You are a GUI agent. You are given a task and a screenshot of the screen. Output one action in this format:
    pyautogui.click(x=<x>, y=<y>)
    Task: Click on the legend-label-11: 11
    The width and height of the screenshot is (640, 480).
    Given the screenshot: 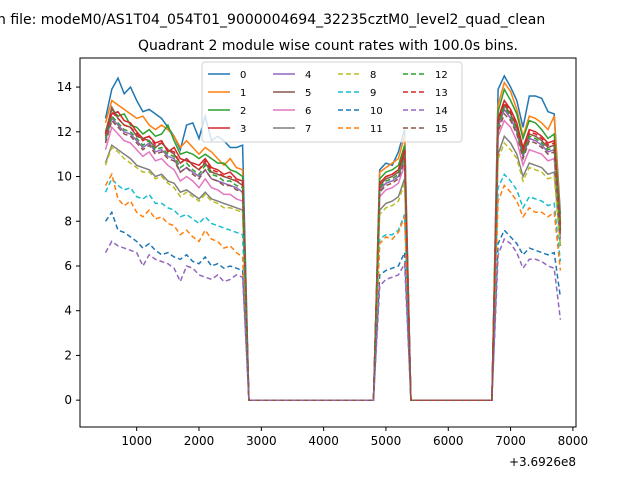 What is the action you would take?
    pyautogui.click(x=376, y=129)
    